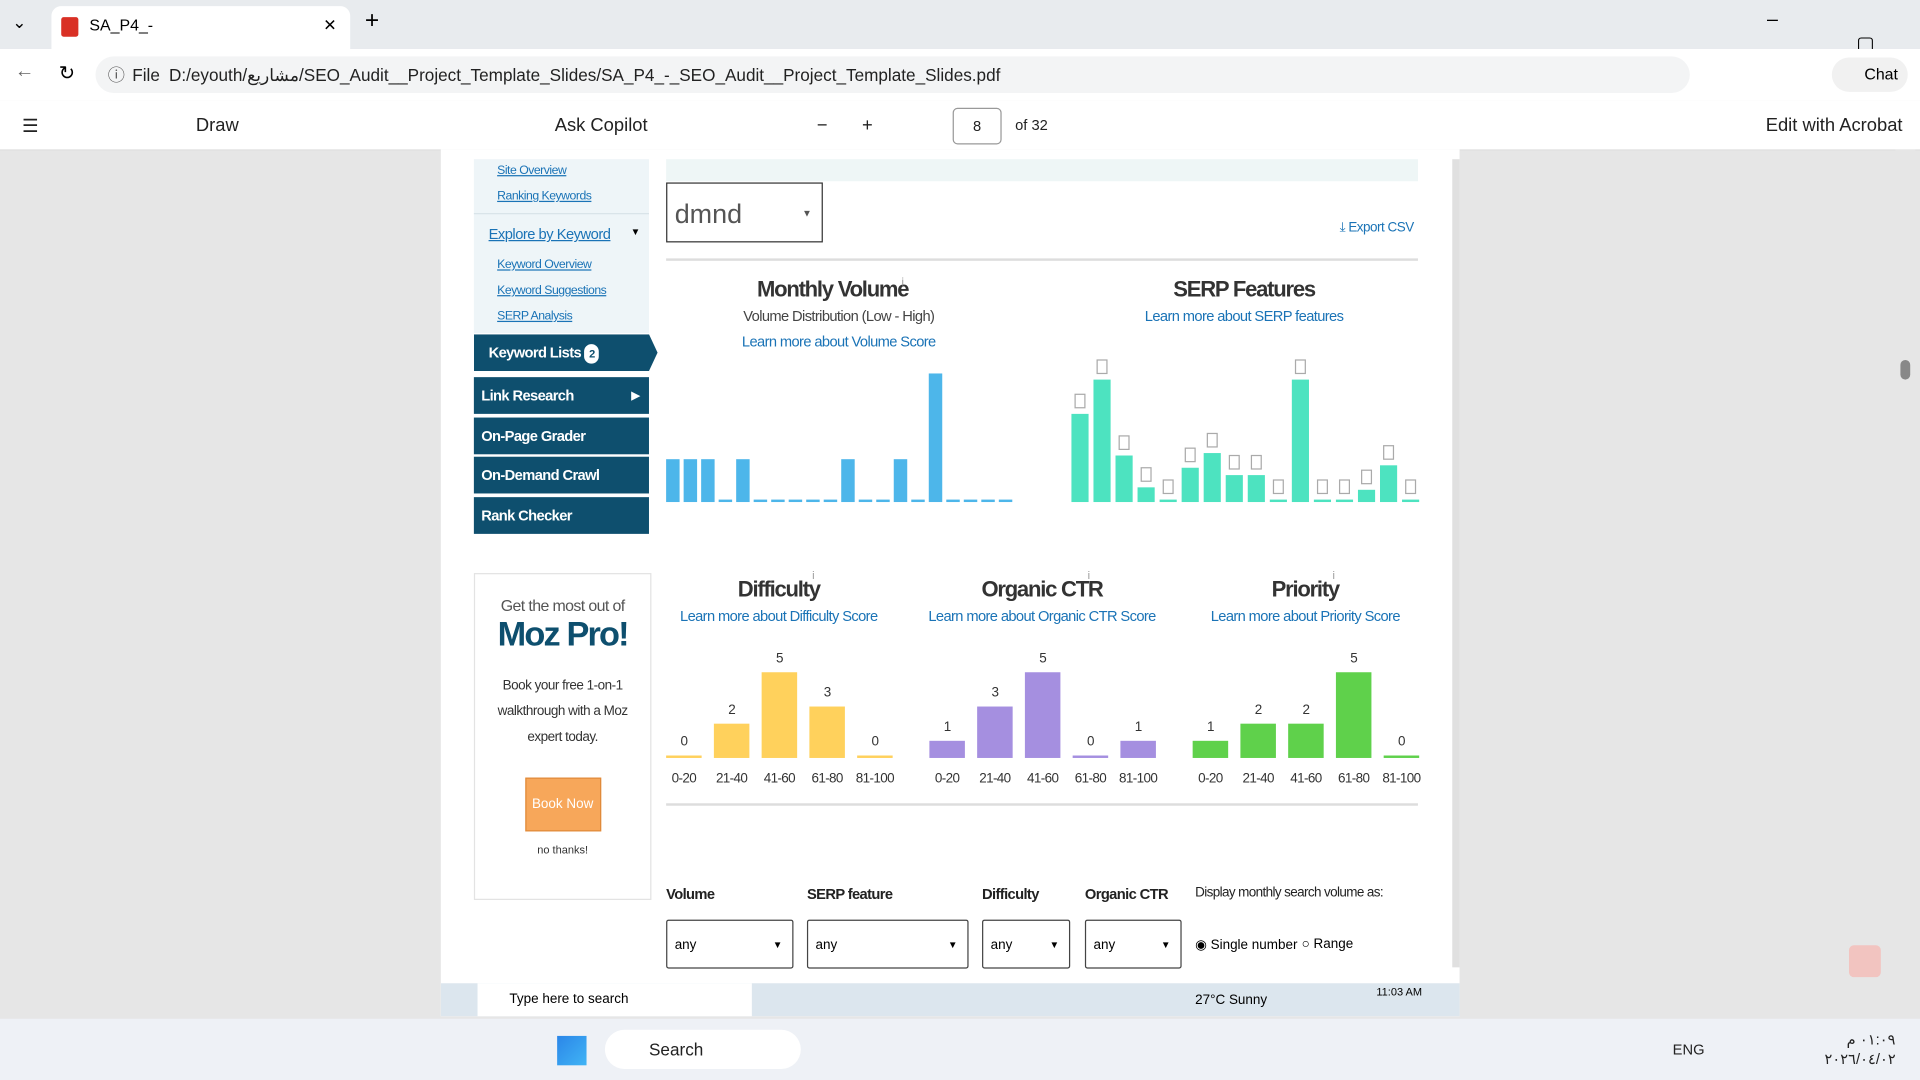 The width and height of the screenshot is (1920, 1080). What do you see at coordinates (563, 849) in the screenshot?
I see `no-thanks: no thanks!` at bounding box center [563, 849].